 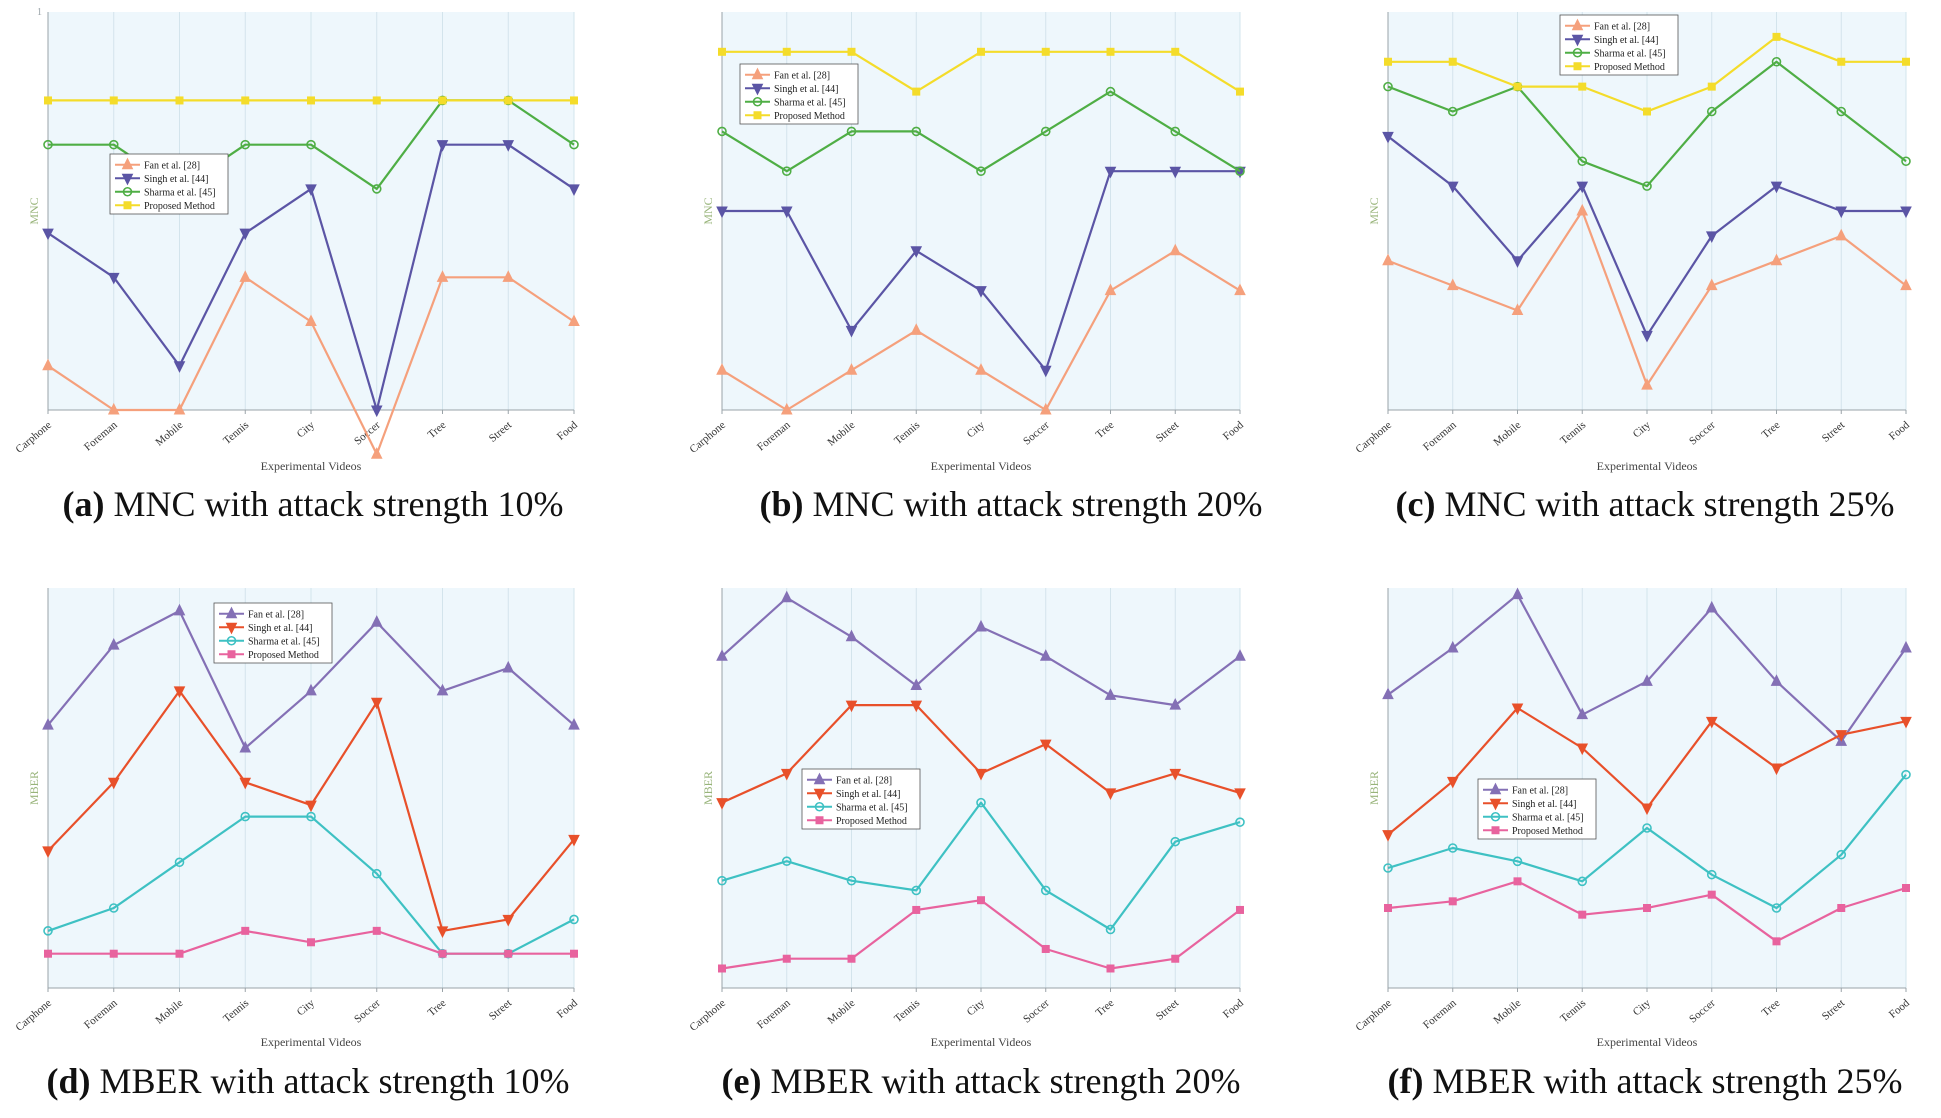 I want to click on y-tick-label: 1, so click(x=39, y=12).